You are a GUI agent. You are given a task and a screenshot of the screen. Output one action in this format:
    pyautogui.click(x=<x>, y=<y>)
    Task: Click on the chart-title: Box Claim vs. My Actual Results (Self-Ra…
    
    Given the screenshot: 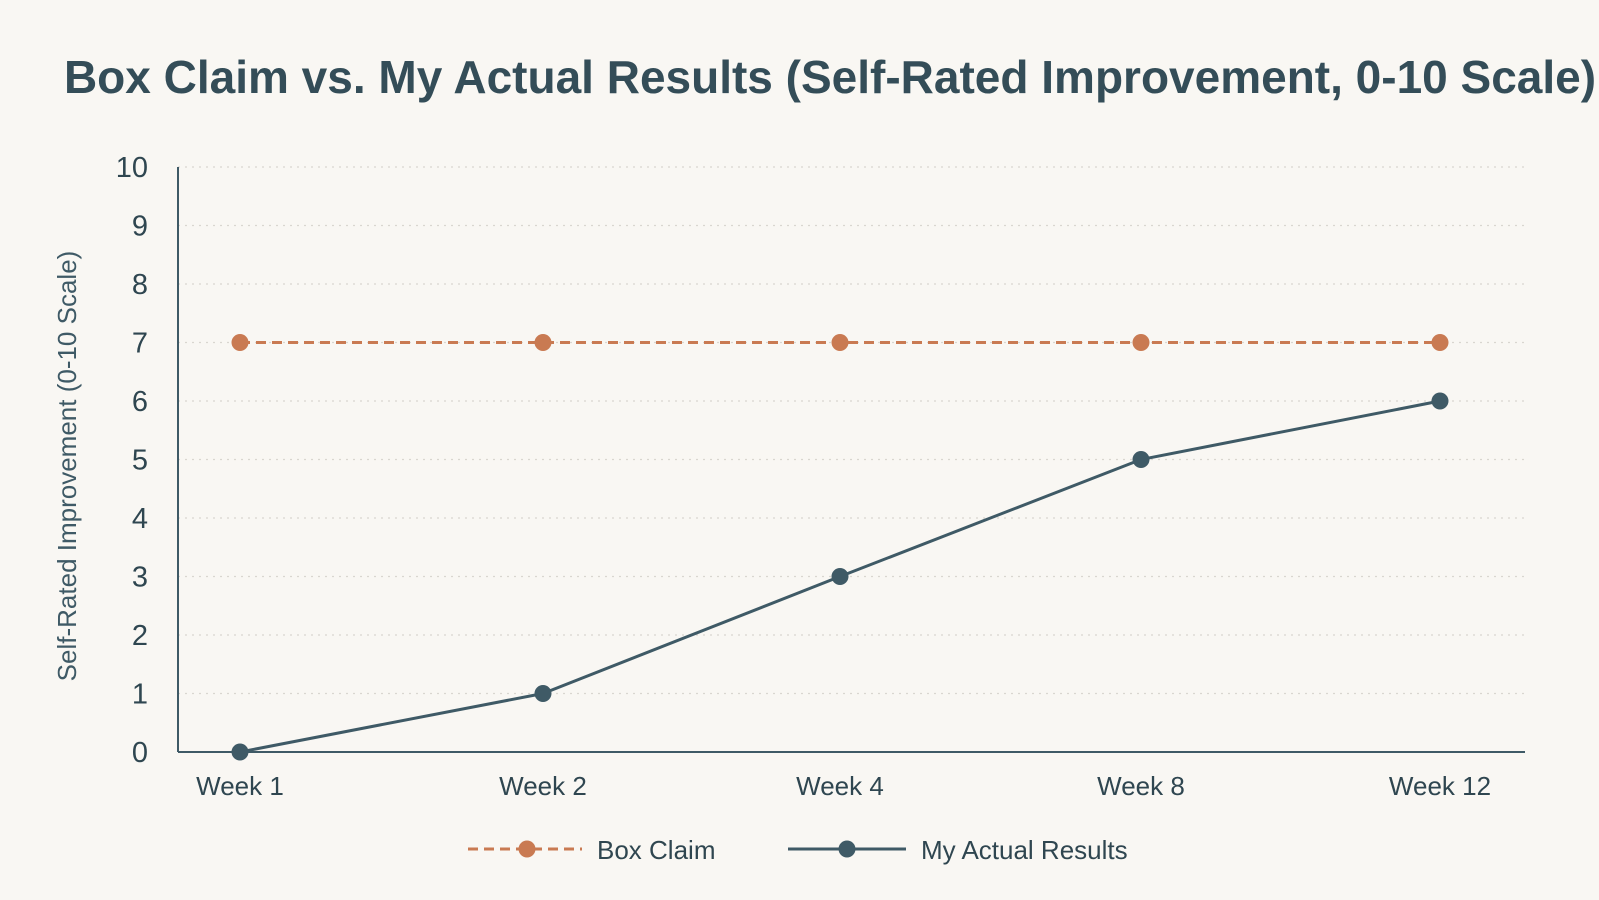 What is the action you would take?
    pyautogui.click(x=830, y=77)
    